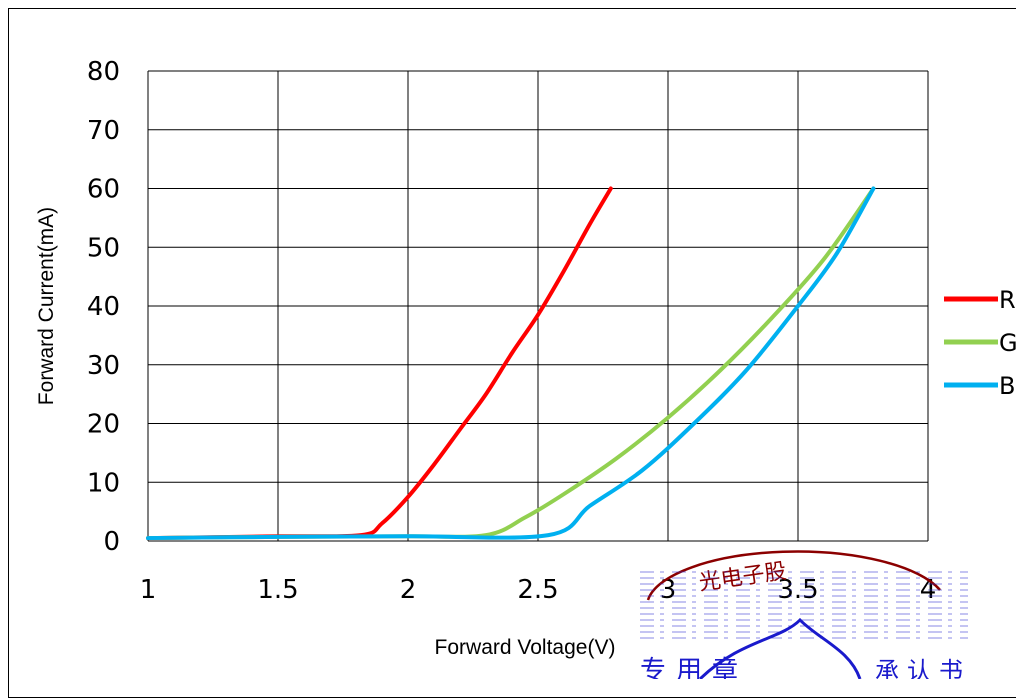  I want to click on x-tick-label: 3, so click(668, 590).